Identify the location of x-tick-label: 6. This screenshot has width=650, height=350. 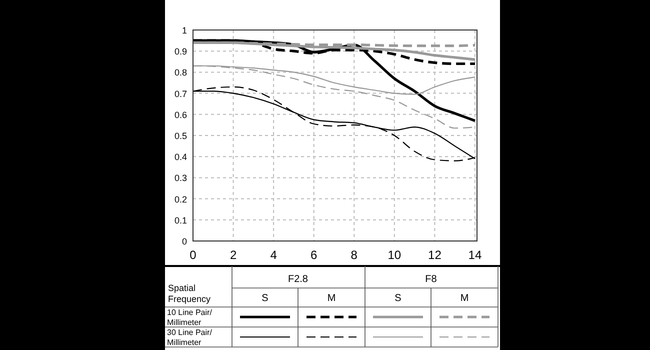
(314, 255).